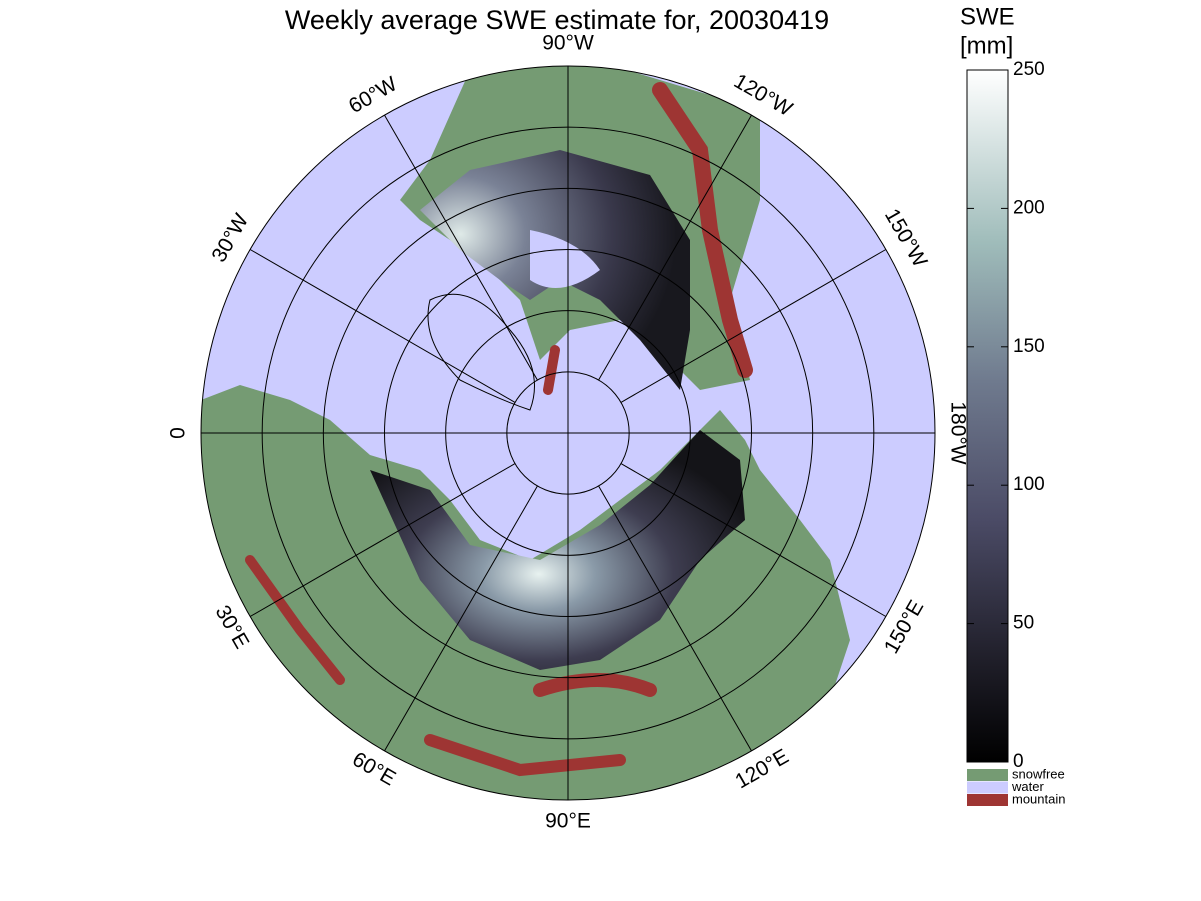  What do you see at coordinates (1029, 484) in the screenshot?
I see `colorbar-tick-label: 100` at bounding box center [1029, 484].